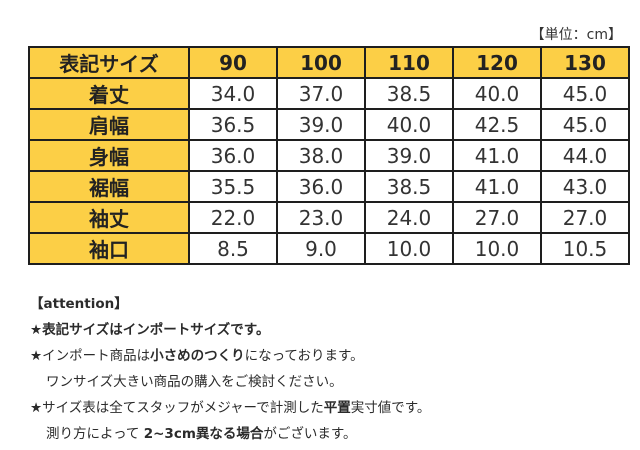  Describe the element at coordinates (321, 217) in the screenshot. I see `value-cell: 23.0` at that location.